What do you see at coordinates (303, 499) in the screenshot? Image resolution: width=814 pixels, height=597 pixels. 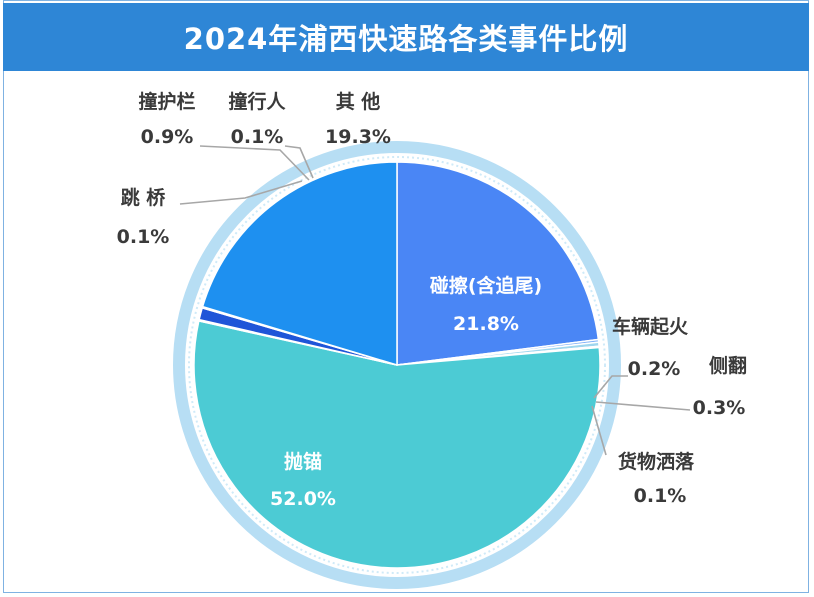 I see `slice-value-label-4: 52.0%` at bounding box center [303, 499].